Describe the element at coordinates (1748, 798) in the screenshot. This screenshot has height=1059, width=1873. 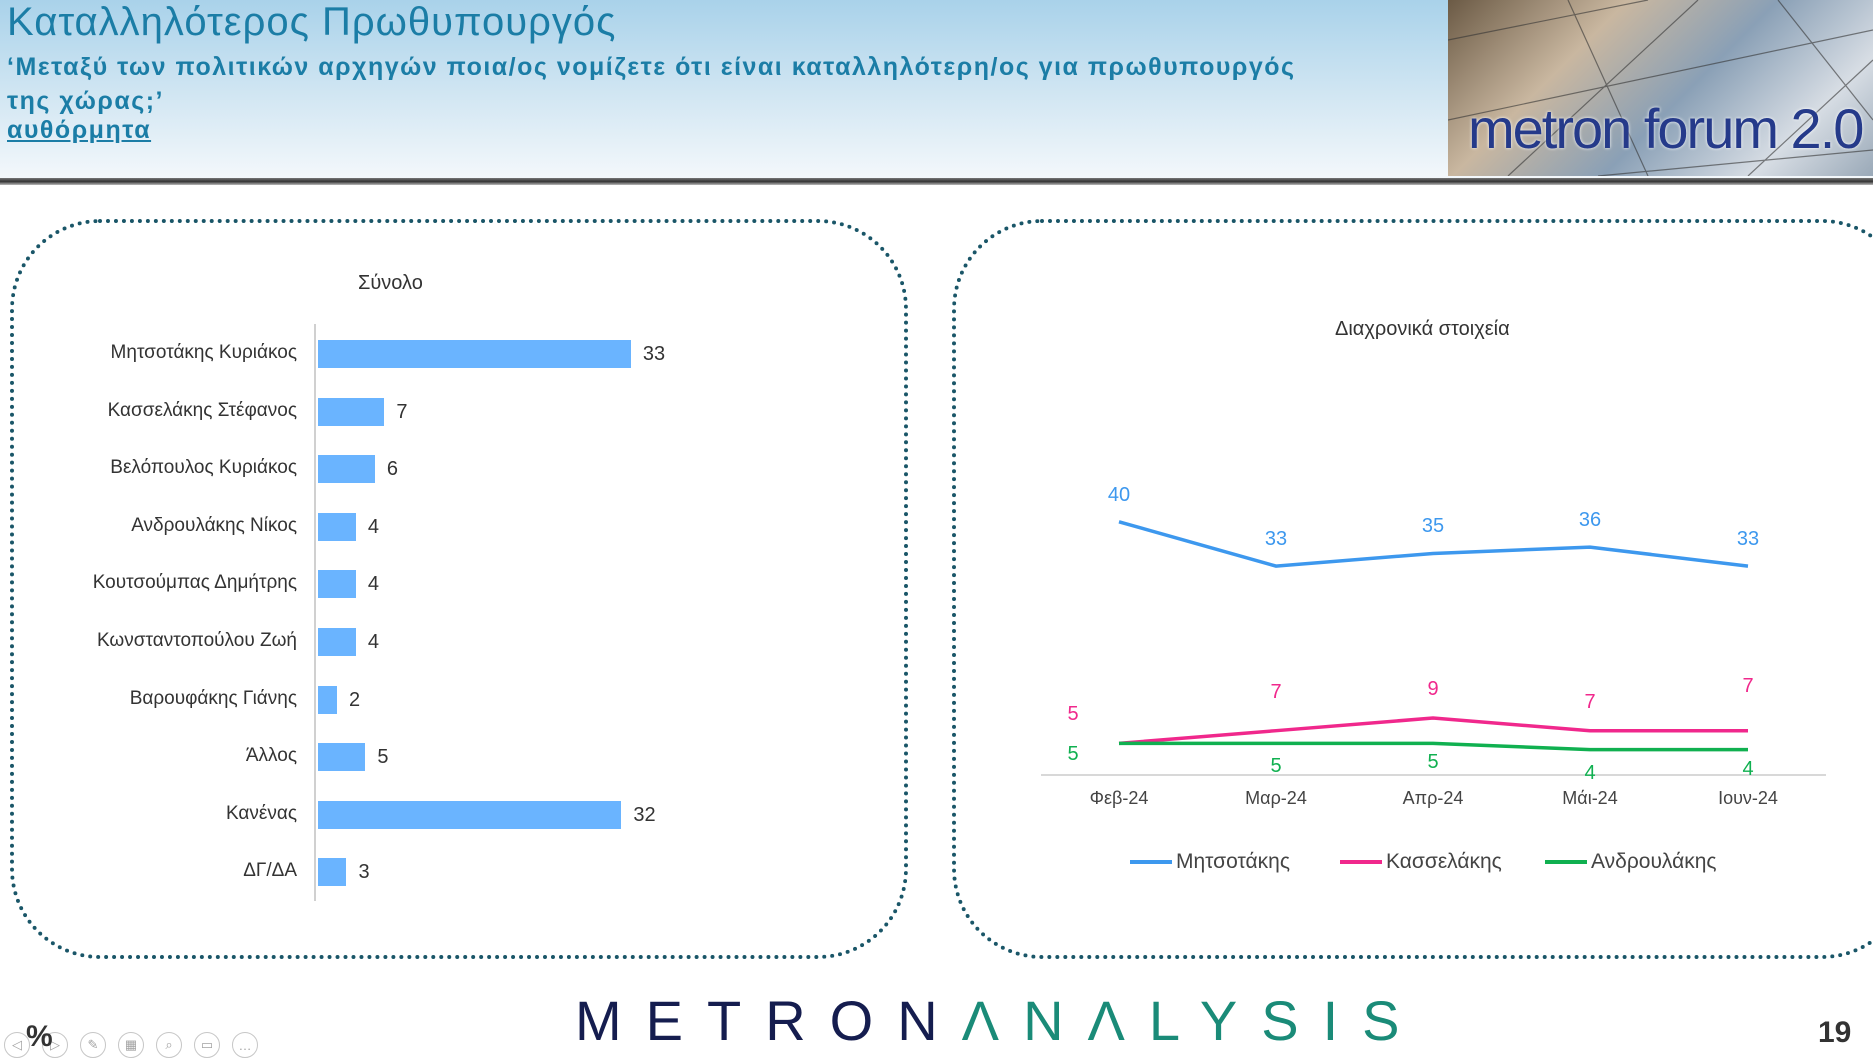
I see `x-tick-label: Ιουν-24` at that location.